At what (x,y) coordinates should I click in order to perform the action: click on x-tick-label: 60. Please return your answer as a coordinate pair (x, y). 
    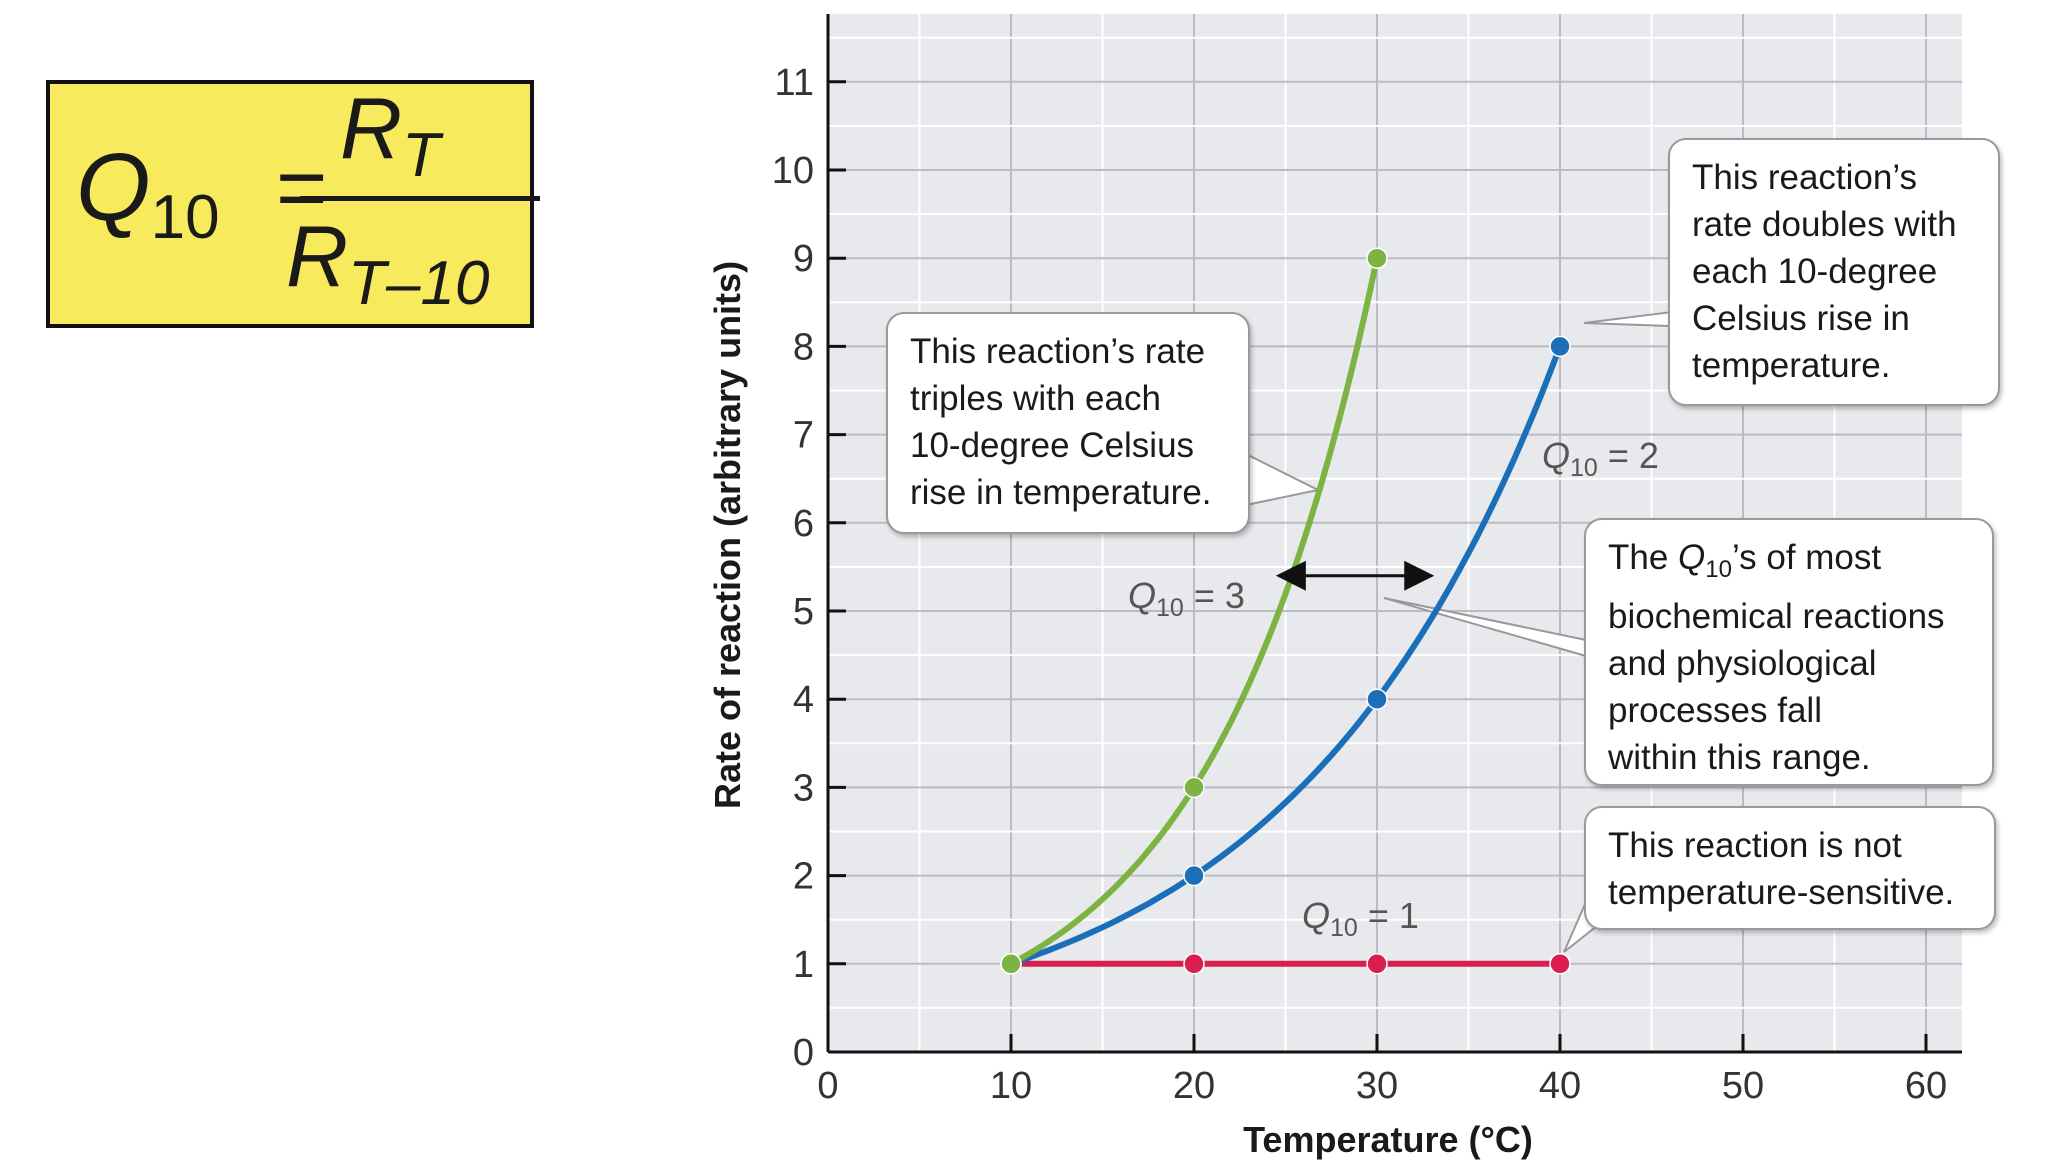
    Looking at the image, I should click on (1926, 1086).